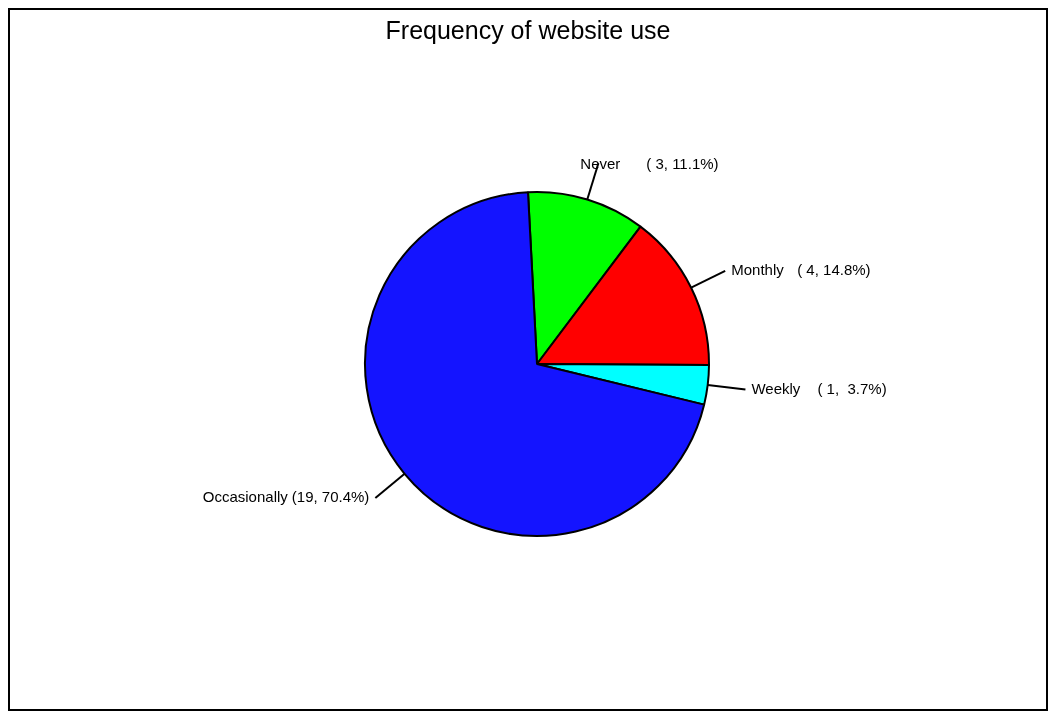 The height and width of the screenshot is (711, 1056). I want to click on data-label: ( 3, 11.1%), so click(682, 163).